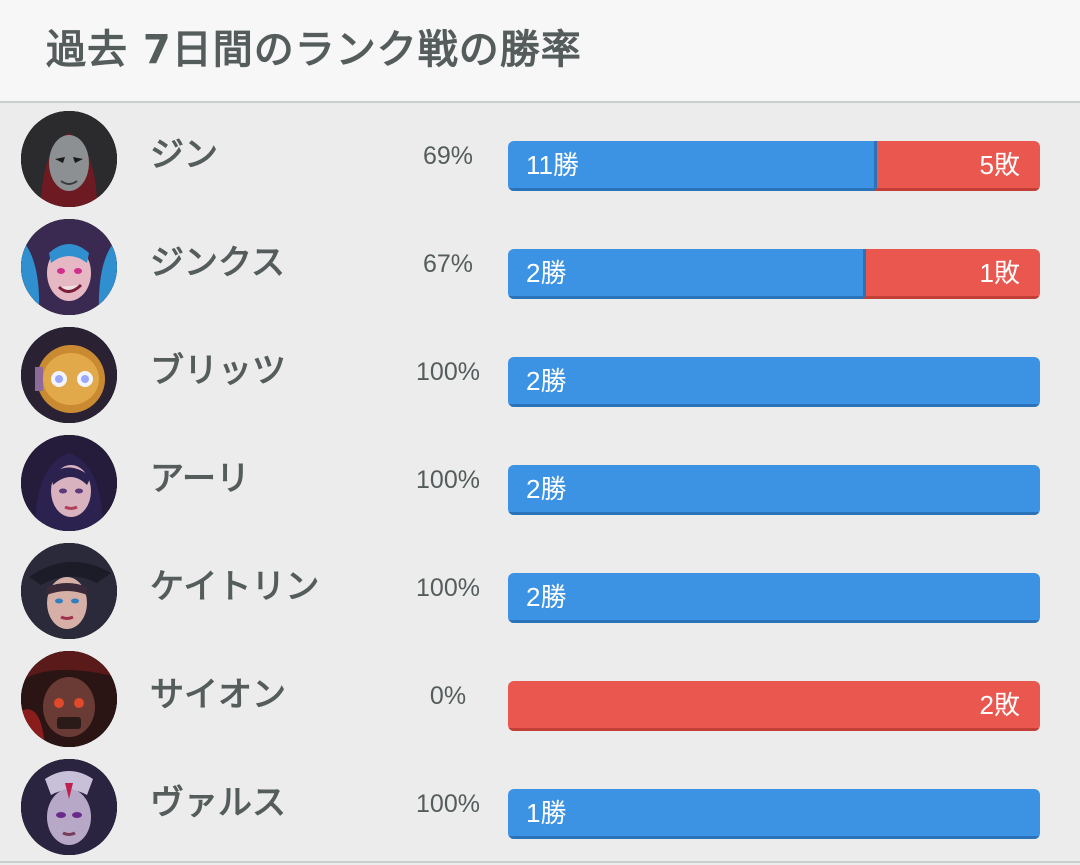 The width and height of the screenshot is (1080, 865). Describe the element at coordinates (540, 862) in the screenshot. I see `divider` at that location.